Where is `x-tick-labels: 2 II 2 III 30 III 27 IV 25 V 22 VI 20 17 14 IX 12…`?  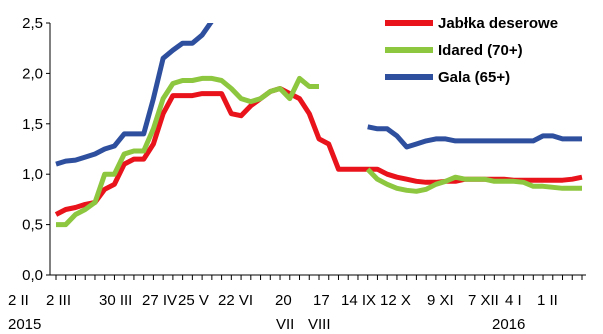 x-tick-labels: 2 II 2 III 30 III 27 IV 25 V 22 VI 20 17 14 IX 12… is located at coordinates (283, 312).